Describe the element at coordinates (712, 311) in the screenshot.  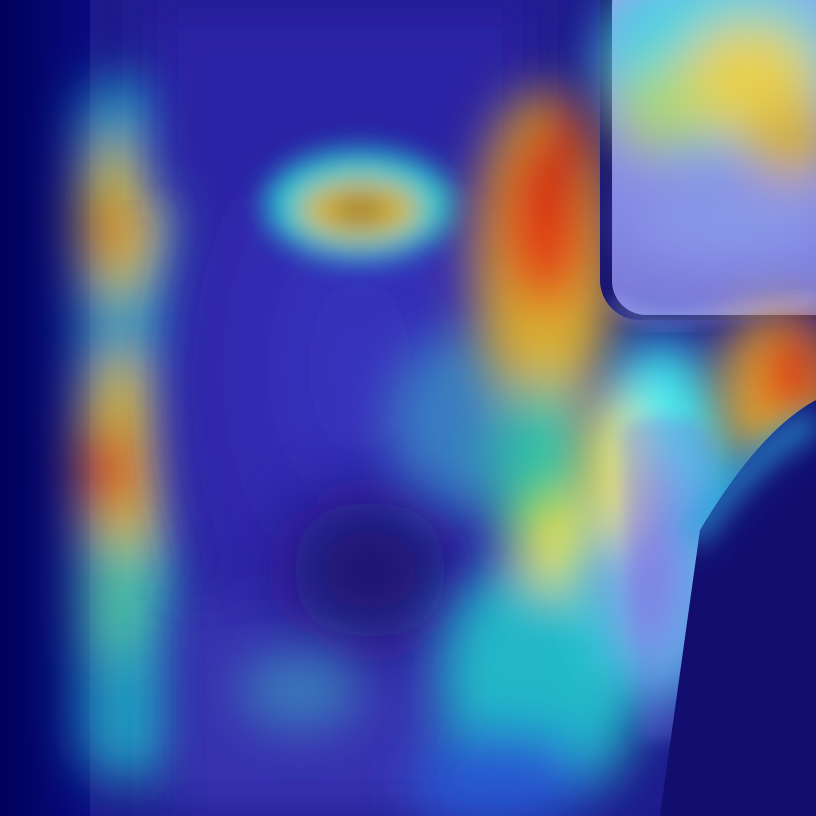
I see `window-edge` at that location.